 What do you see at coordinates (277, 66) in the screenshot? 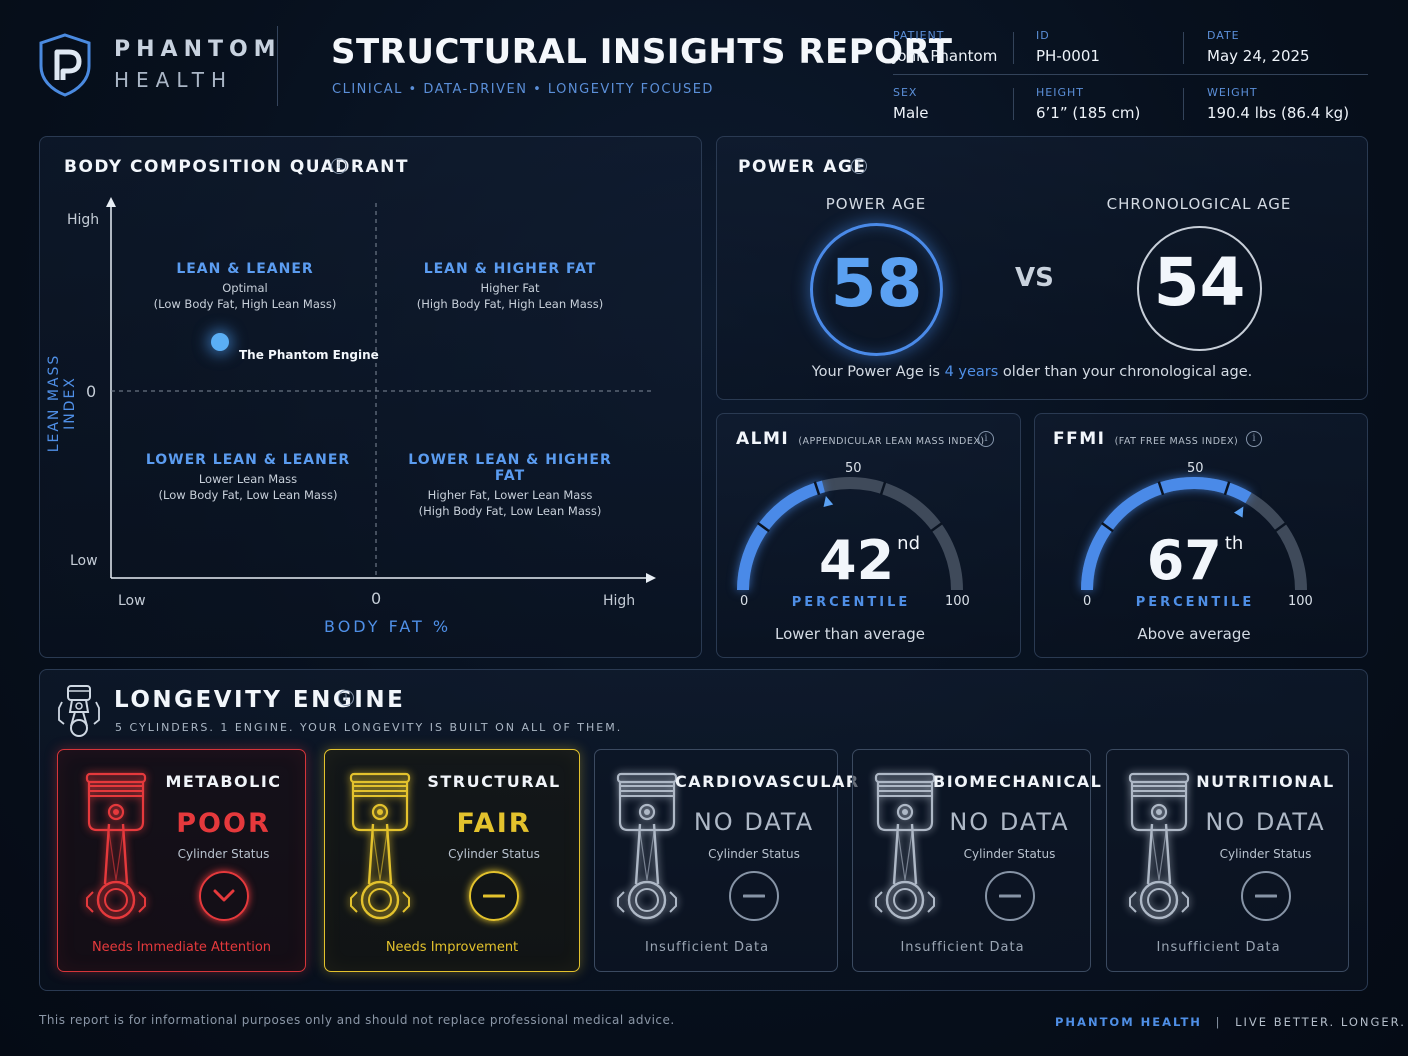
I see `header-divider` at bounding box center [277, 66].